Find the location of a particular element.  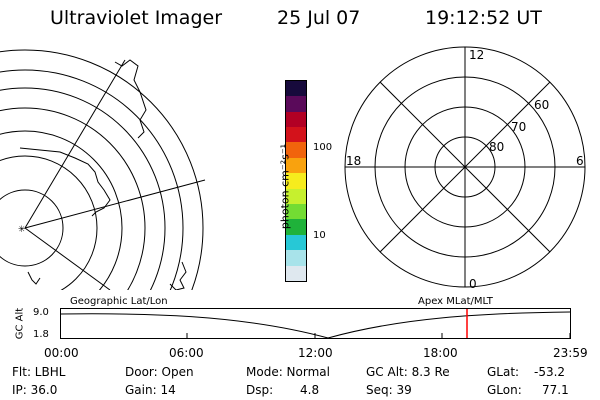

colorbar is located at coordinates (296, 181).